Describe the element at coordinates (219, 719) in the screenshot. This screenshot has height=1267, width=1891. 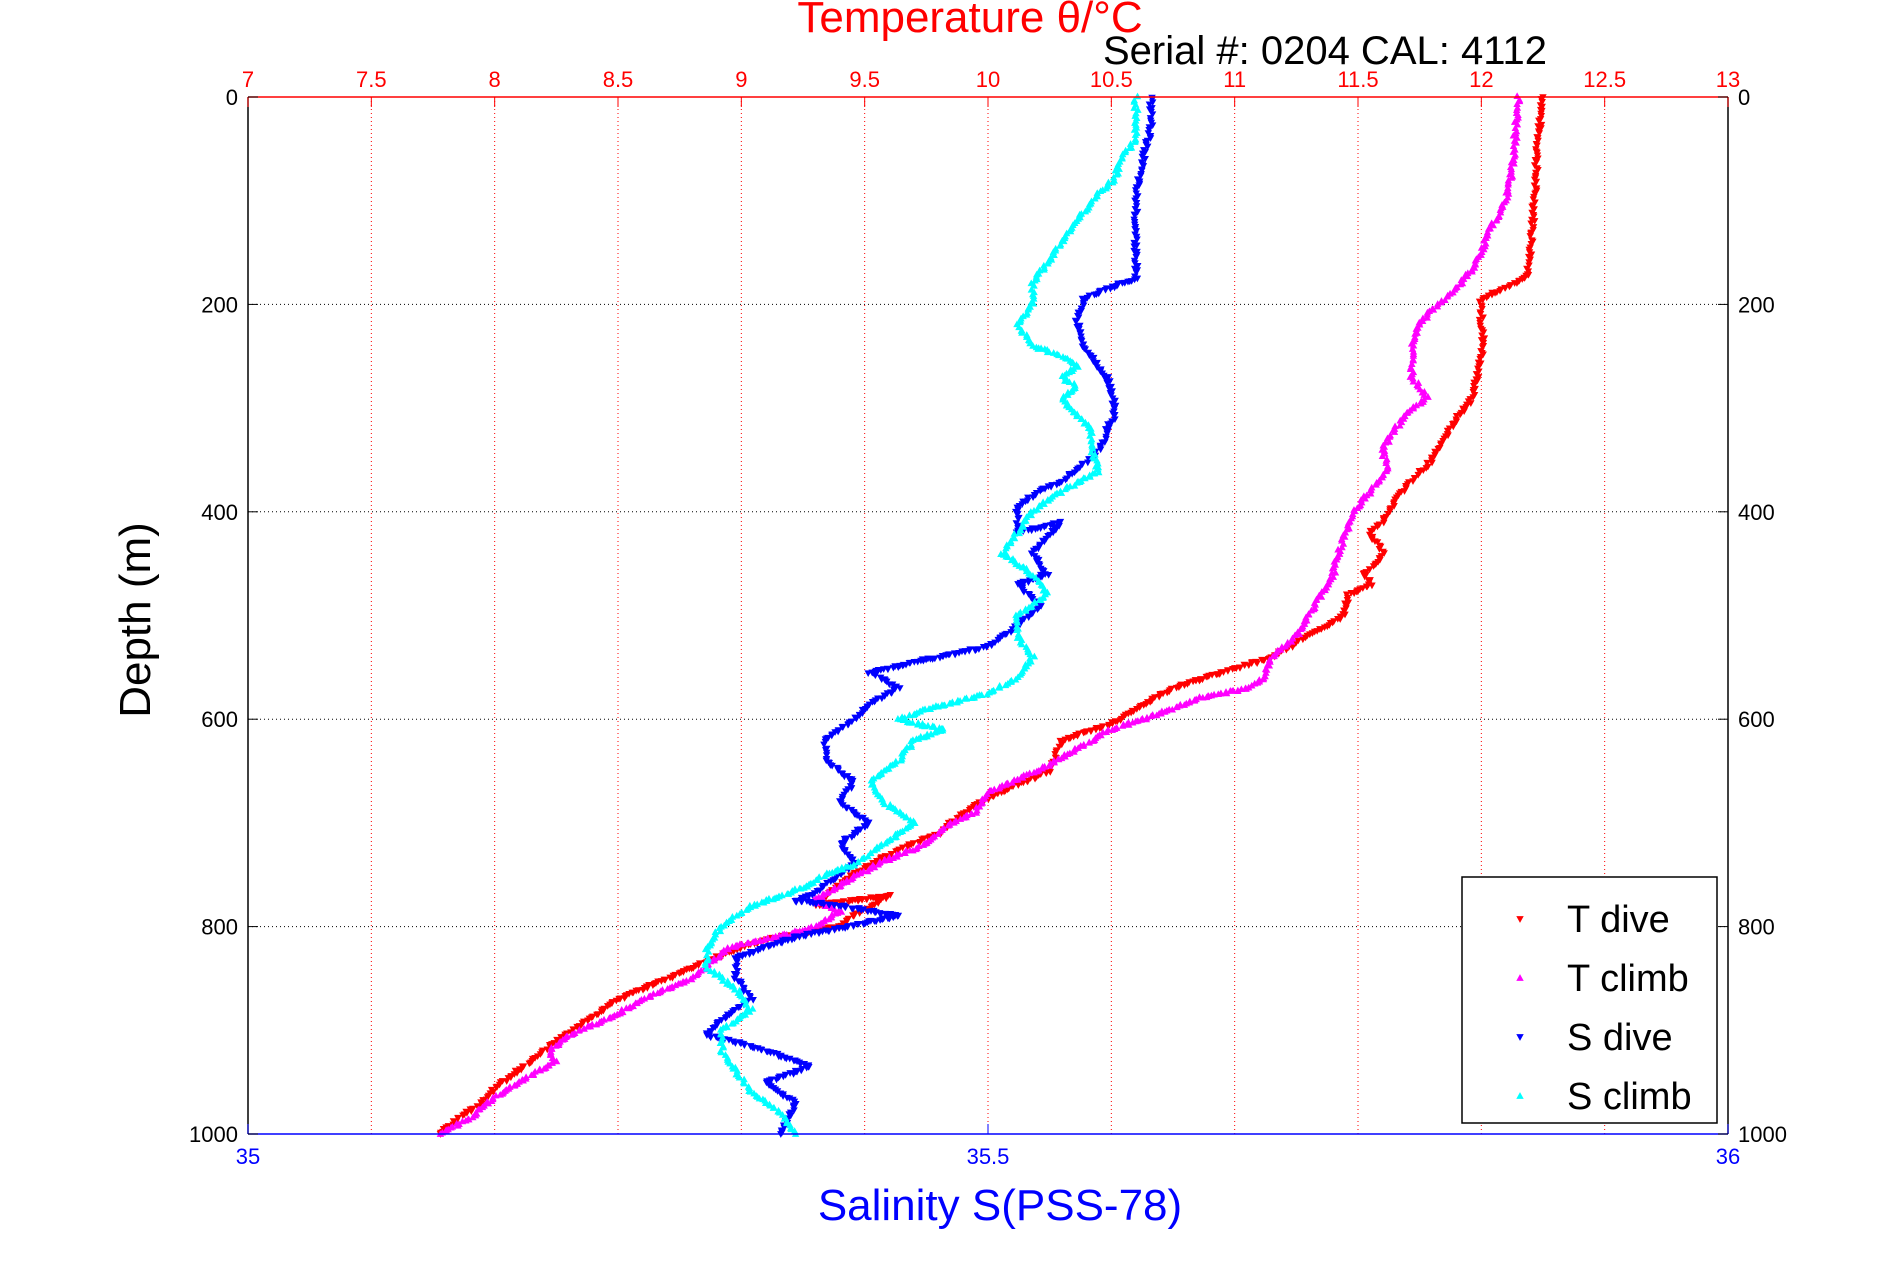
I see `left-tick-label: 600` at that location.